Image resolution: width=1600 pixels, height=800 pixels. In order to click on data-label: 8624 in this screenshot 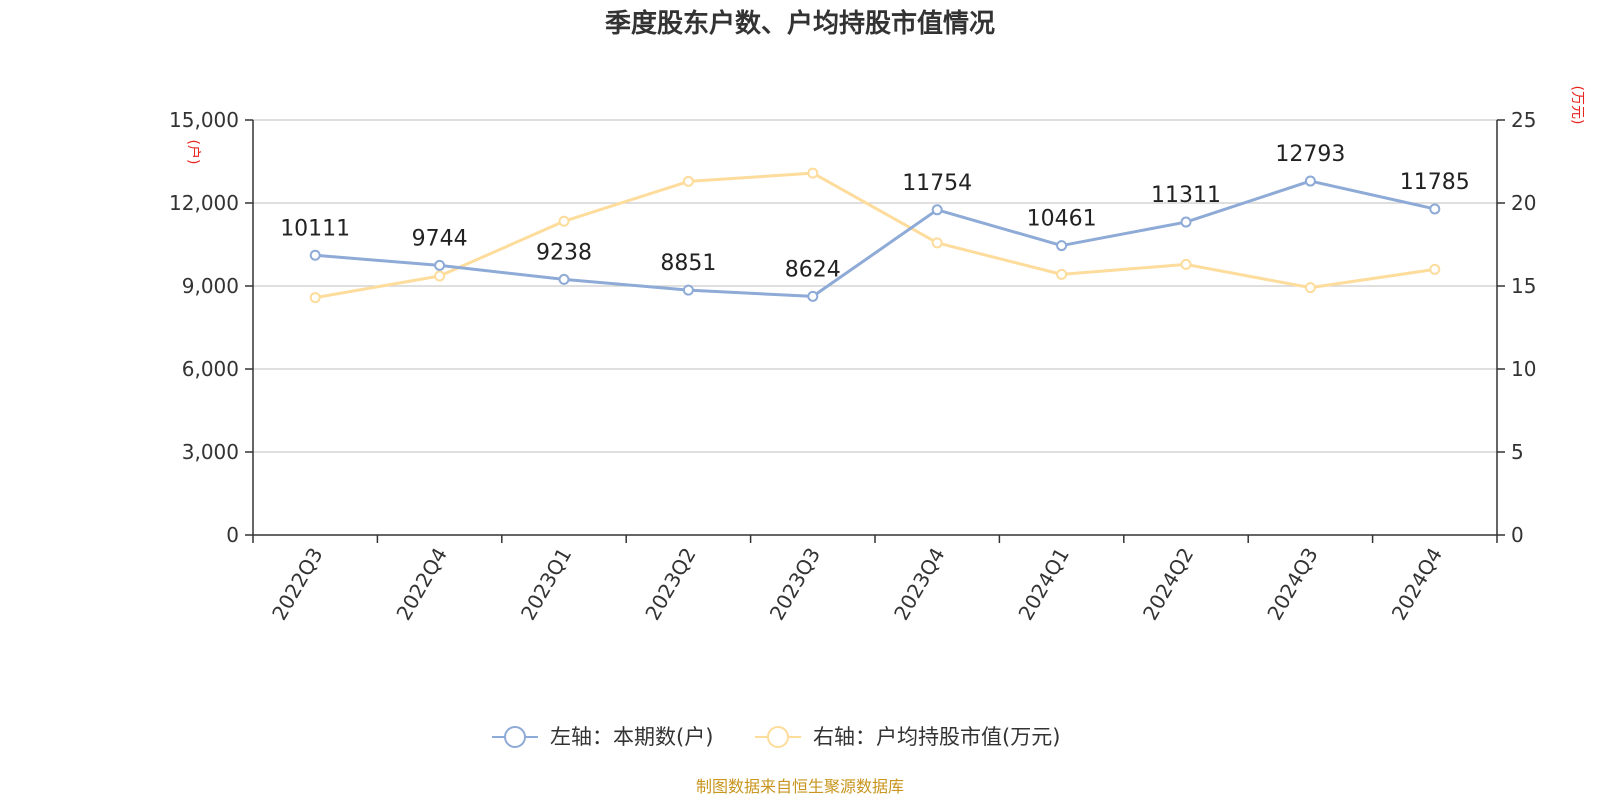, I will do `click(813, 269)`.